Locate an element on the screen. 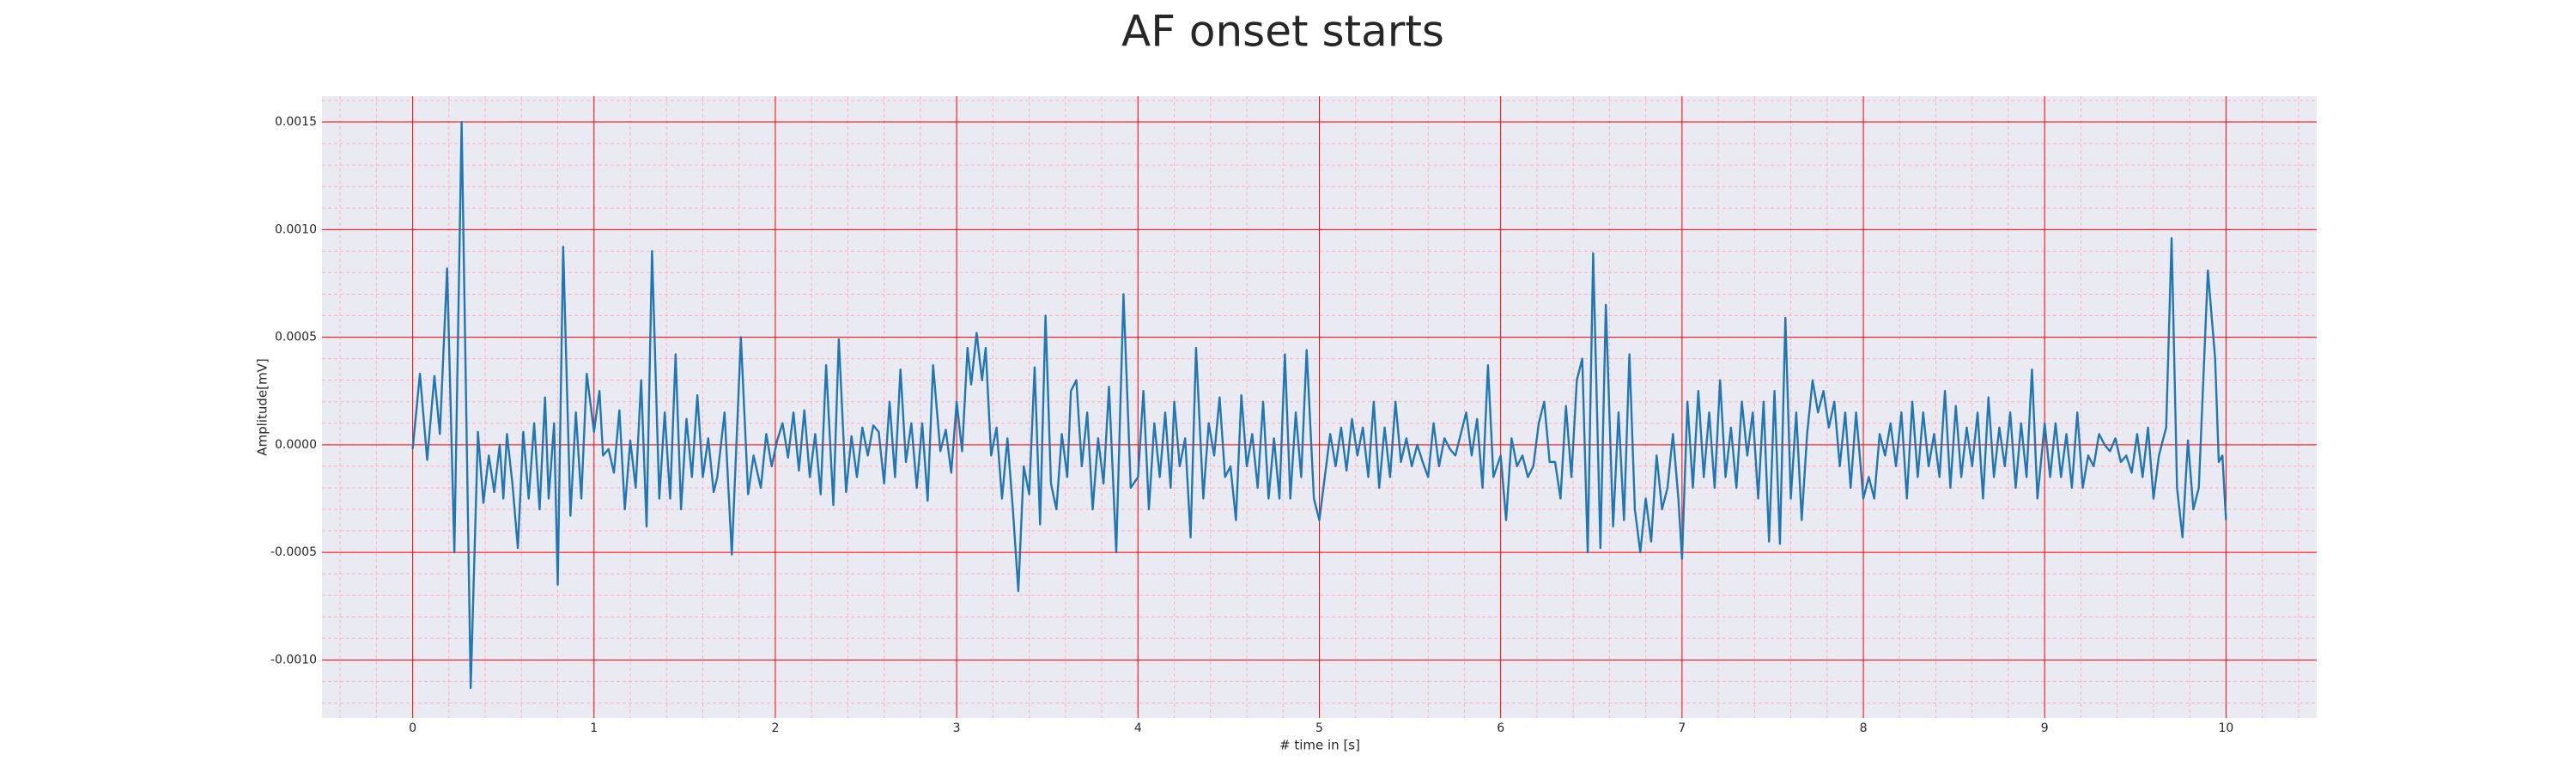 The image size is (2576, 773). x-tick-label: 9 is located at coordinates (2045, 728).